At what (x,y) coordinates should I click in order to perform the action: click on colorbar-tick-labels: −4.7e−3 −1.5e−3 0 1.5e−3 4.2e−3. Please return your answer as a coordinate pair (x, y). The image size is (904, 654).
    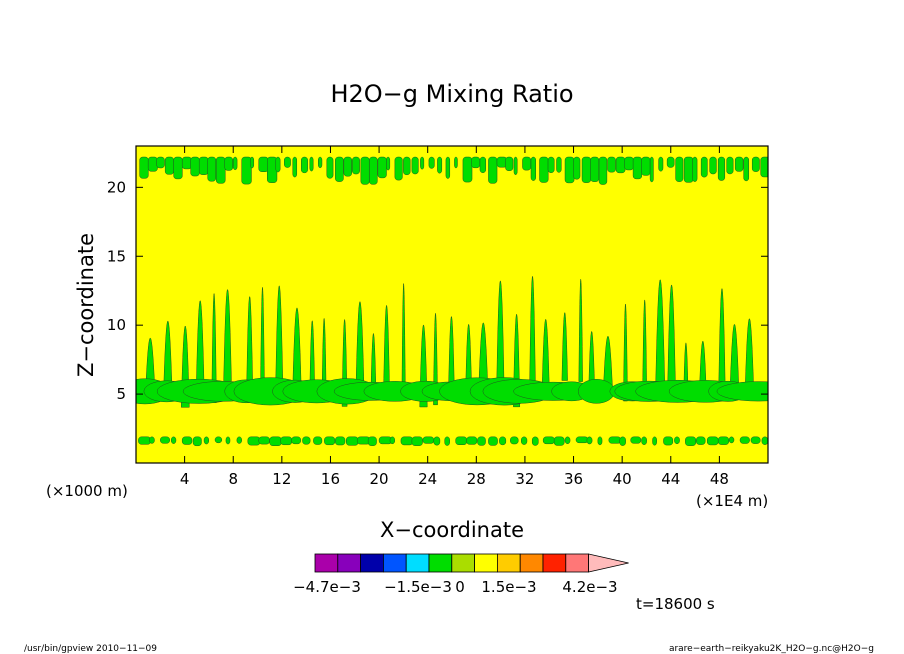
    Looking at the image, I should click on (455, 587).